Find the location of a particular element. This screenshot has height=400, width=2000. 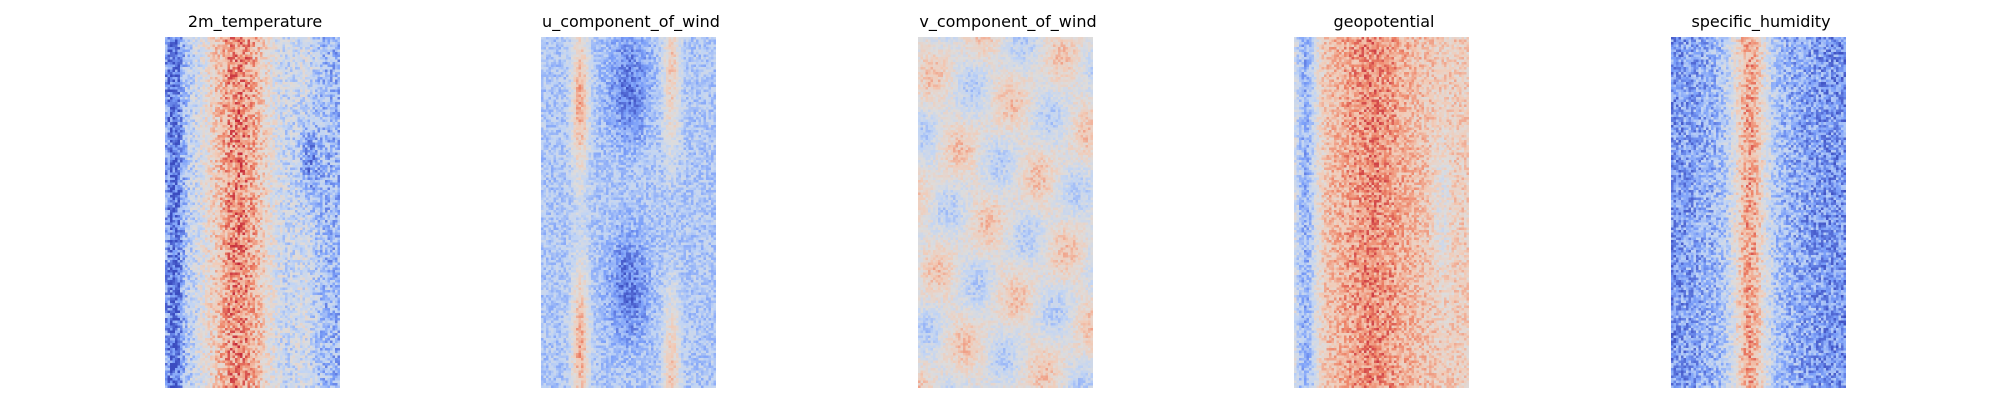

panel-v-component-of-wind: v_component_of_wind is located at coordinates (1008, 200).